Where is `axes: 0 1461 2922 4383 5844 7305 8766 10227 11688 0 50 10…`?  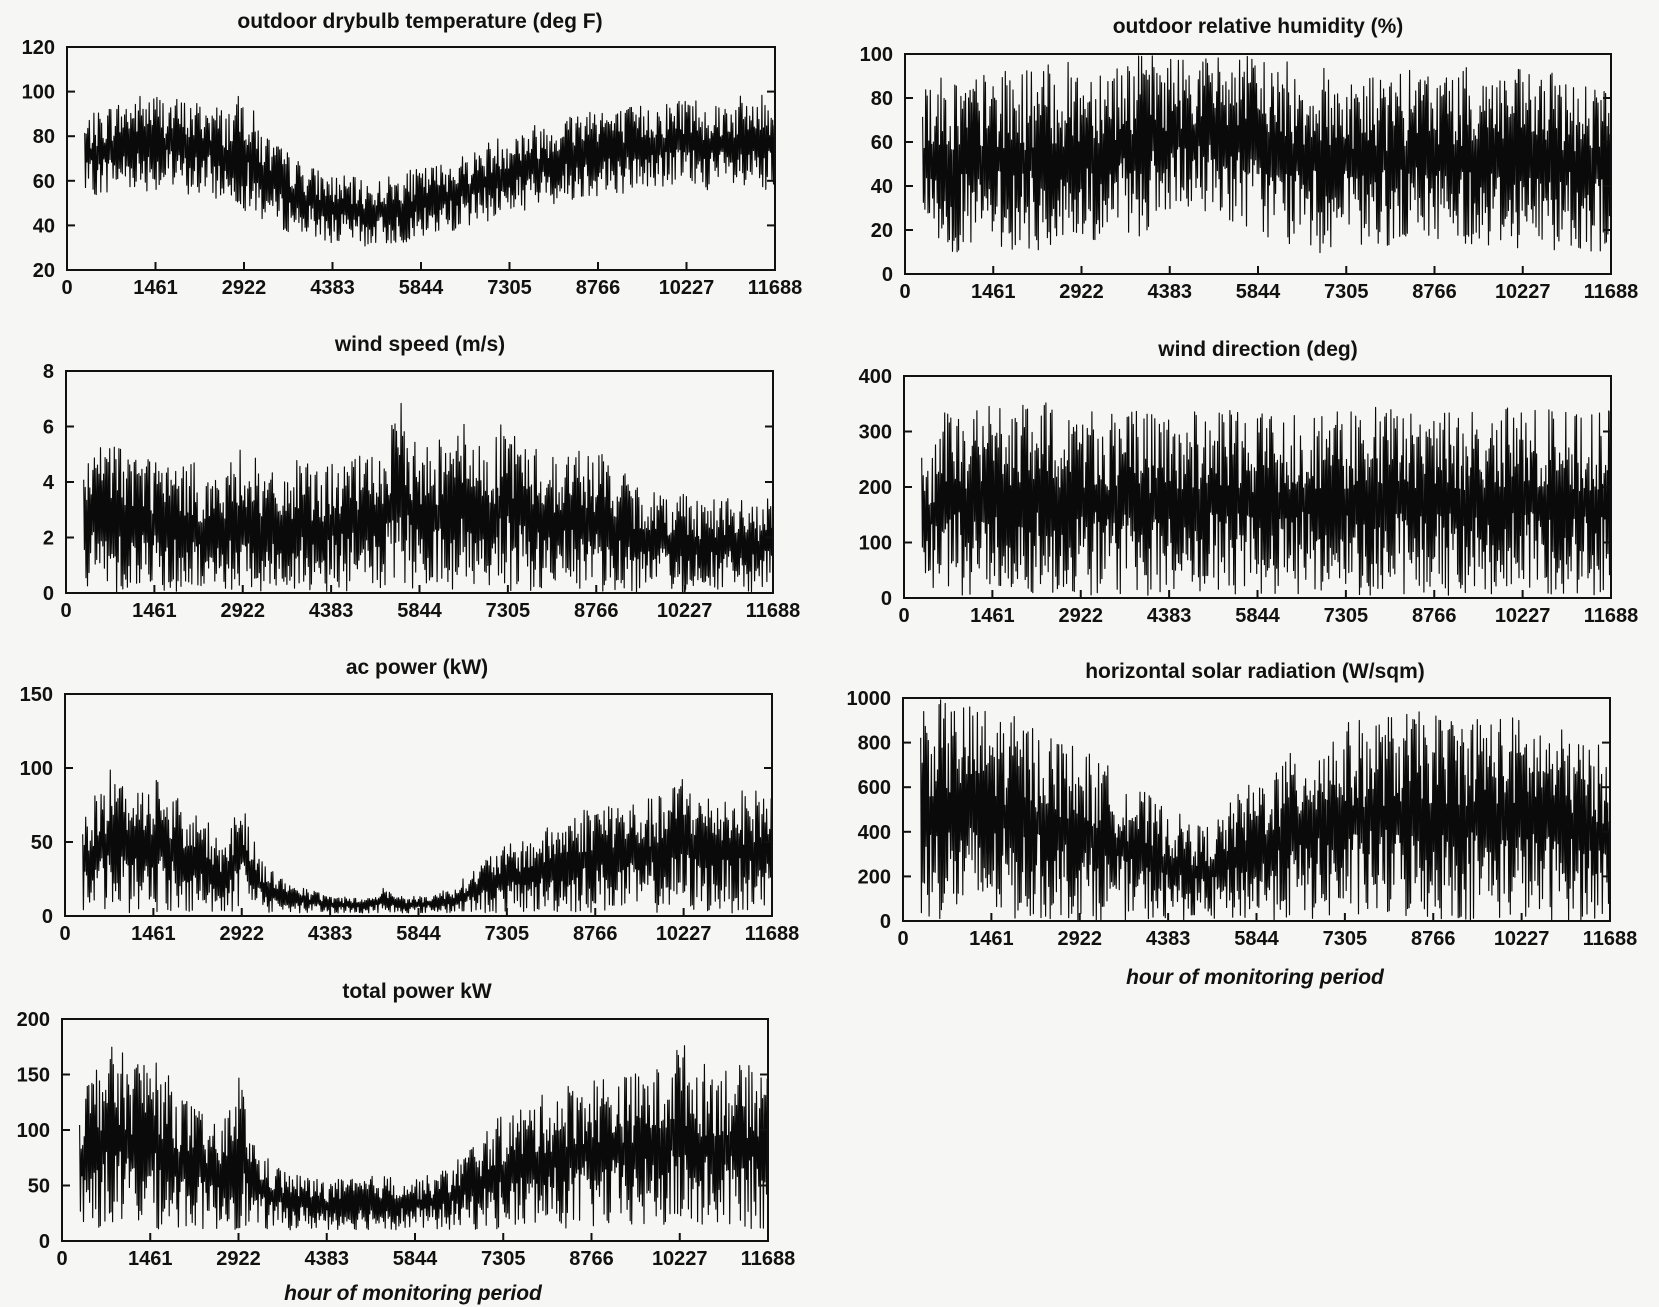 axes: 0 1461 2922 4383 5844 7305 8766 10227 11688 0 50 10… is located at coordinates (410, 814).